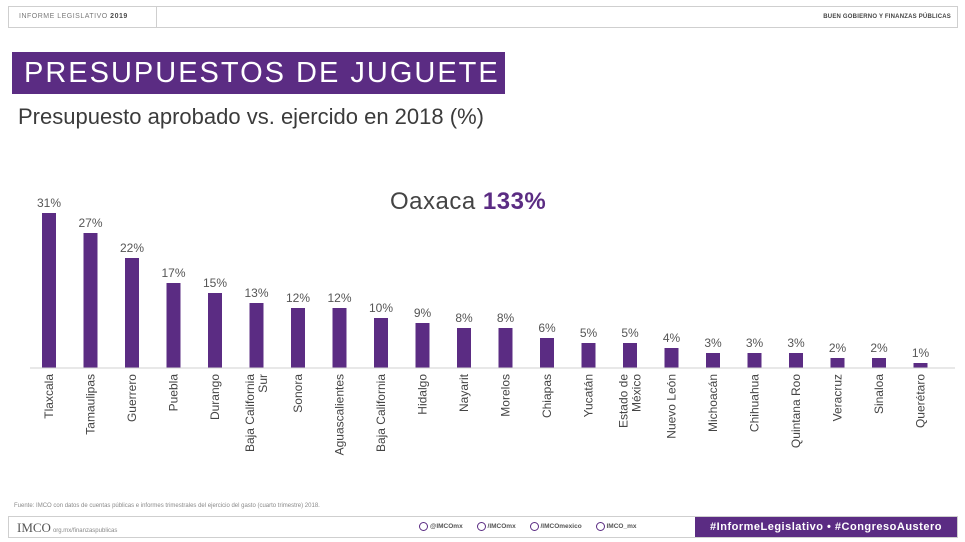 This screenshot has height=542, width=965. What do you see at coordinates (838, 348) in the screenshot?
I see `value-label-19: 2%` at bounding box center [838, 348].